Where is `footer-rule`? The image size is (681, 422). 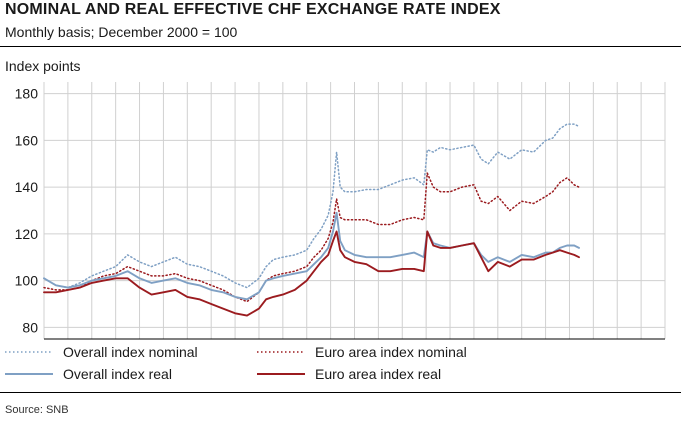
footer-rule is located at coordinates (340, 392).